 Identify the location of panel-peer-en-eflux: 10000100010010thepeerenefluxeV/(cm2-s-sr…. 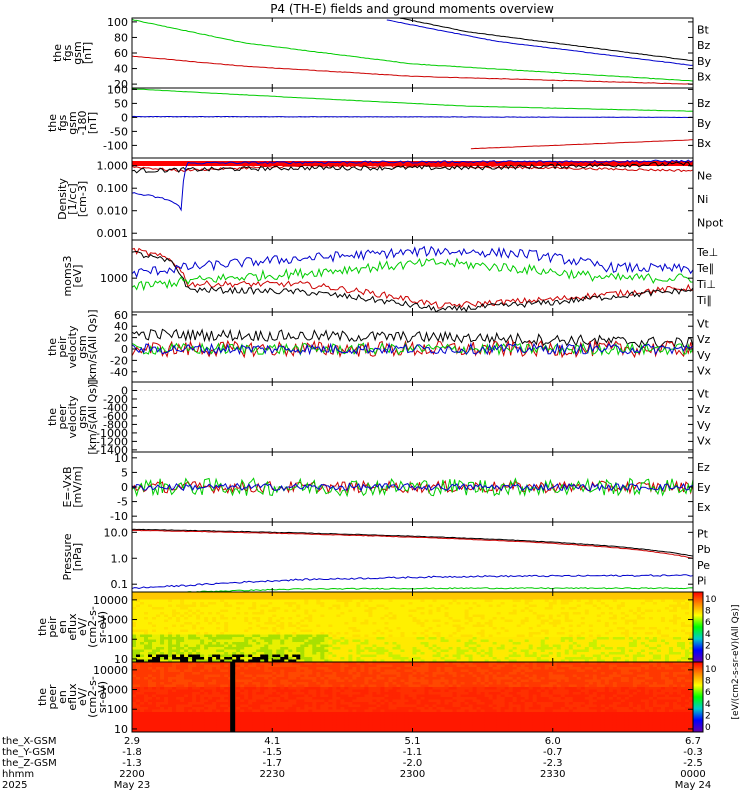
(365, 698).